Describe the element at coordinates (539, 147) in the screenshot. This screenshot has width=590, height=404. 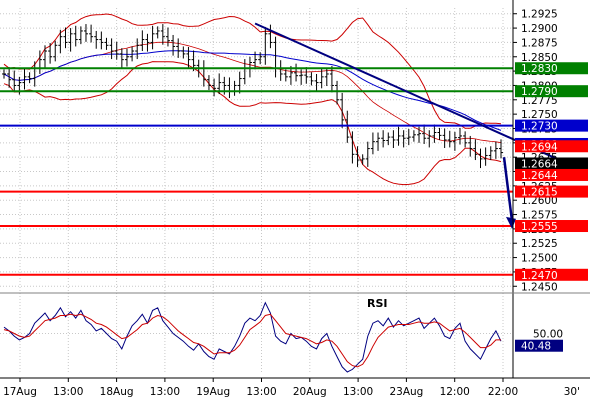
I see `price-tag-label: 1.2694` at that location.